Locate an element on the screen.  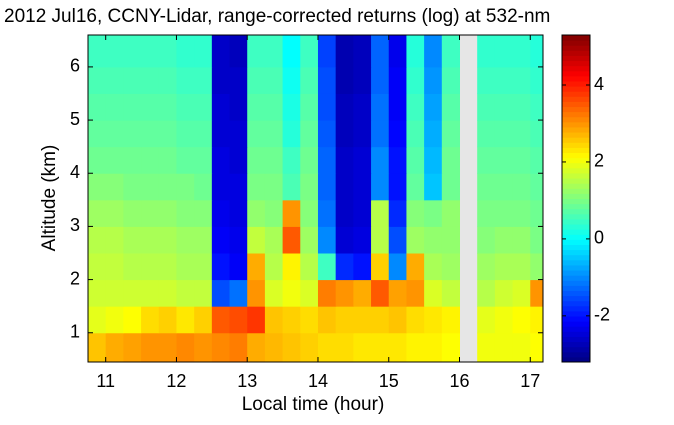
y-axis-label: Altitude (km) is located at coordinates (49, 198).